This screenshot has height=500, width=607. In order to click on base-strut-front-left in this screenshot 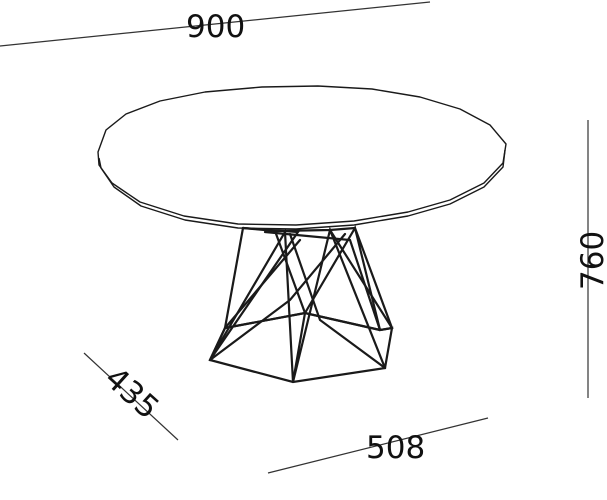, I will do `click(252, 305)`.